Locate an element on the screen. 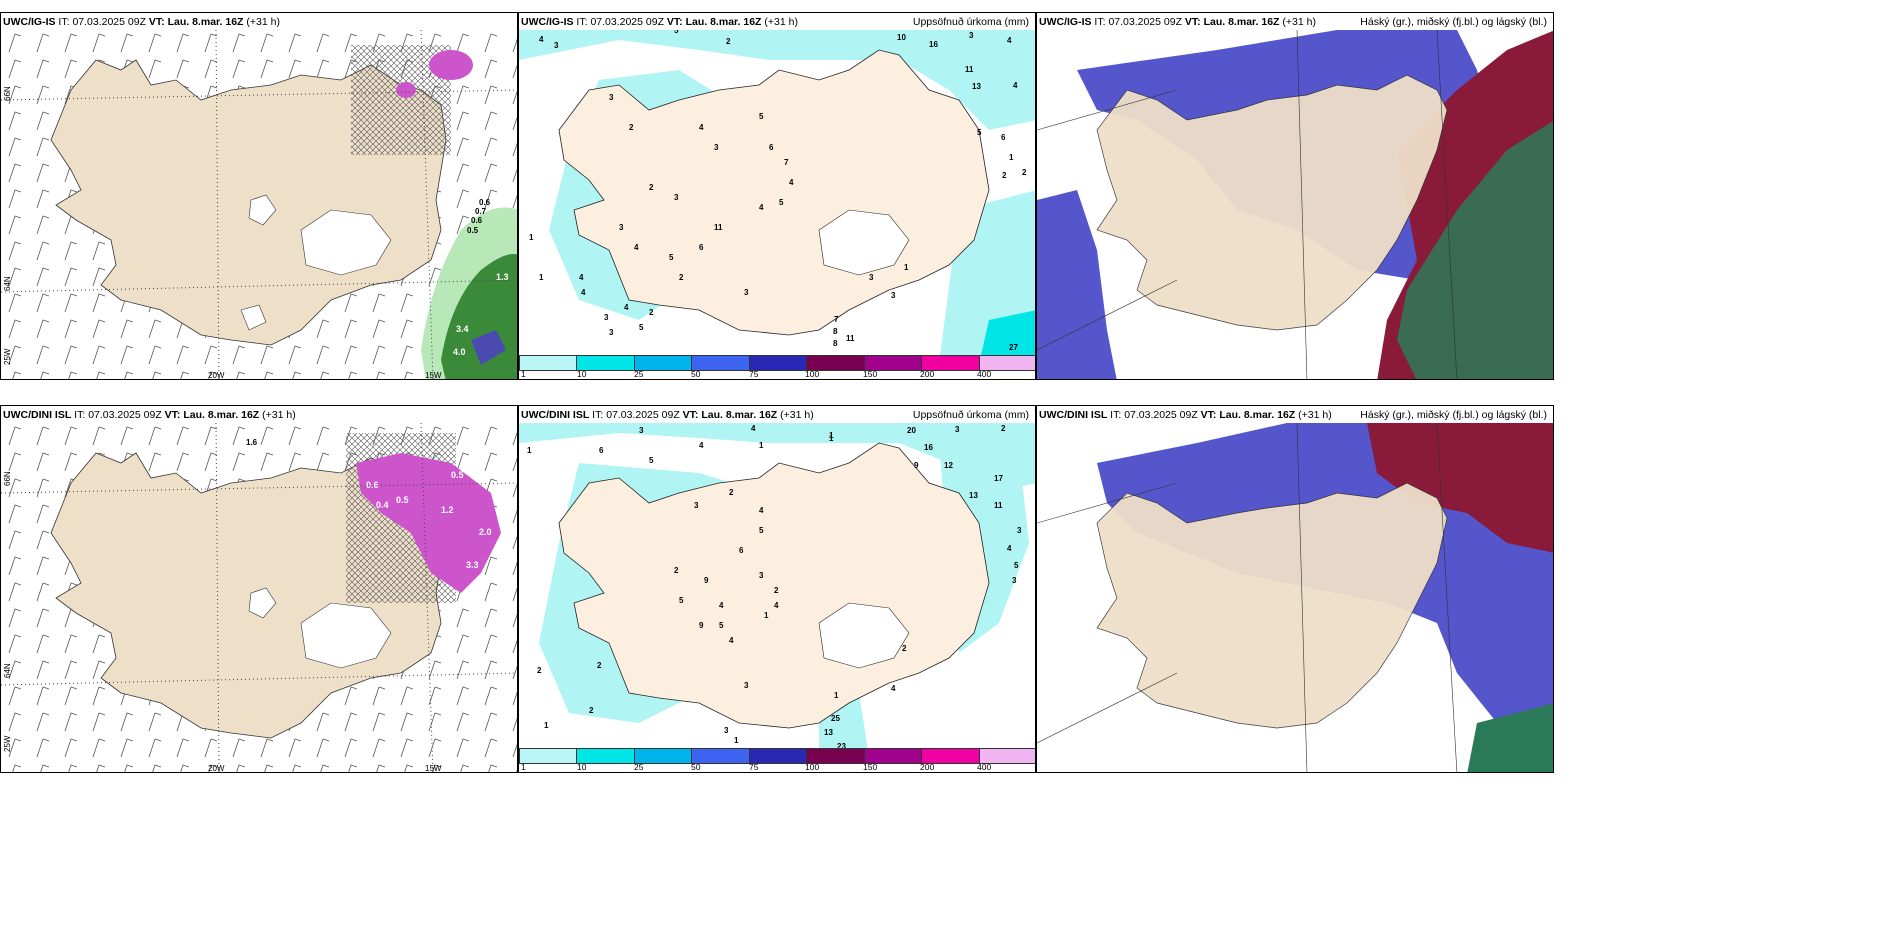 Image resolution: width=1900 pixels, height=950 pixels. colorbar-label: 150 is located at coordinates (870, 374).